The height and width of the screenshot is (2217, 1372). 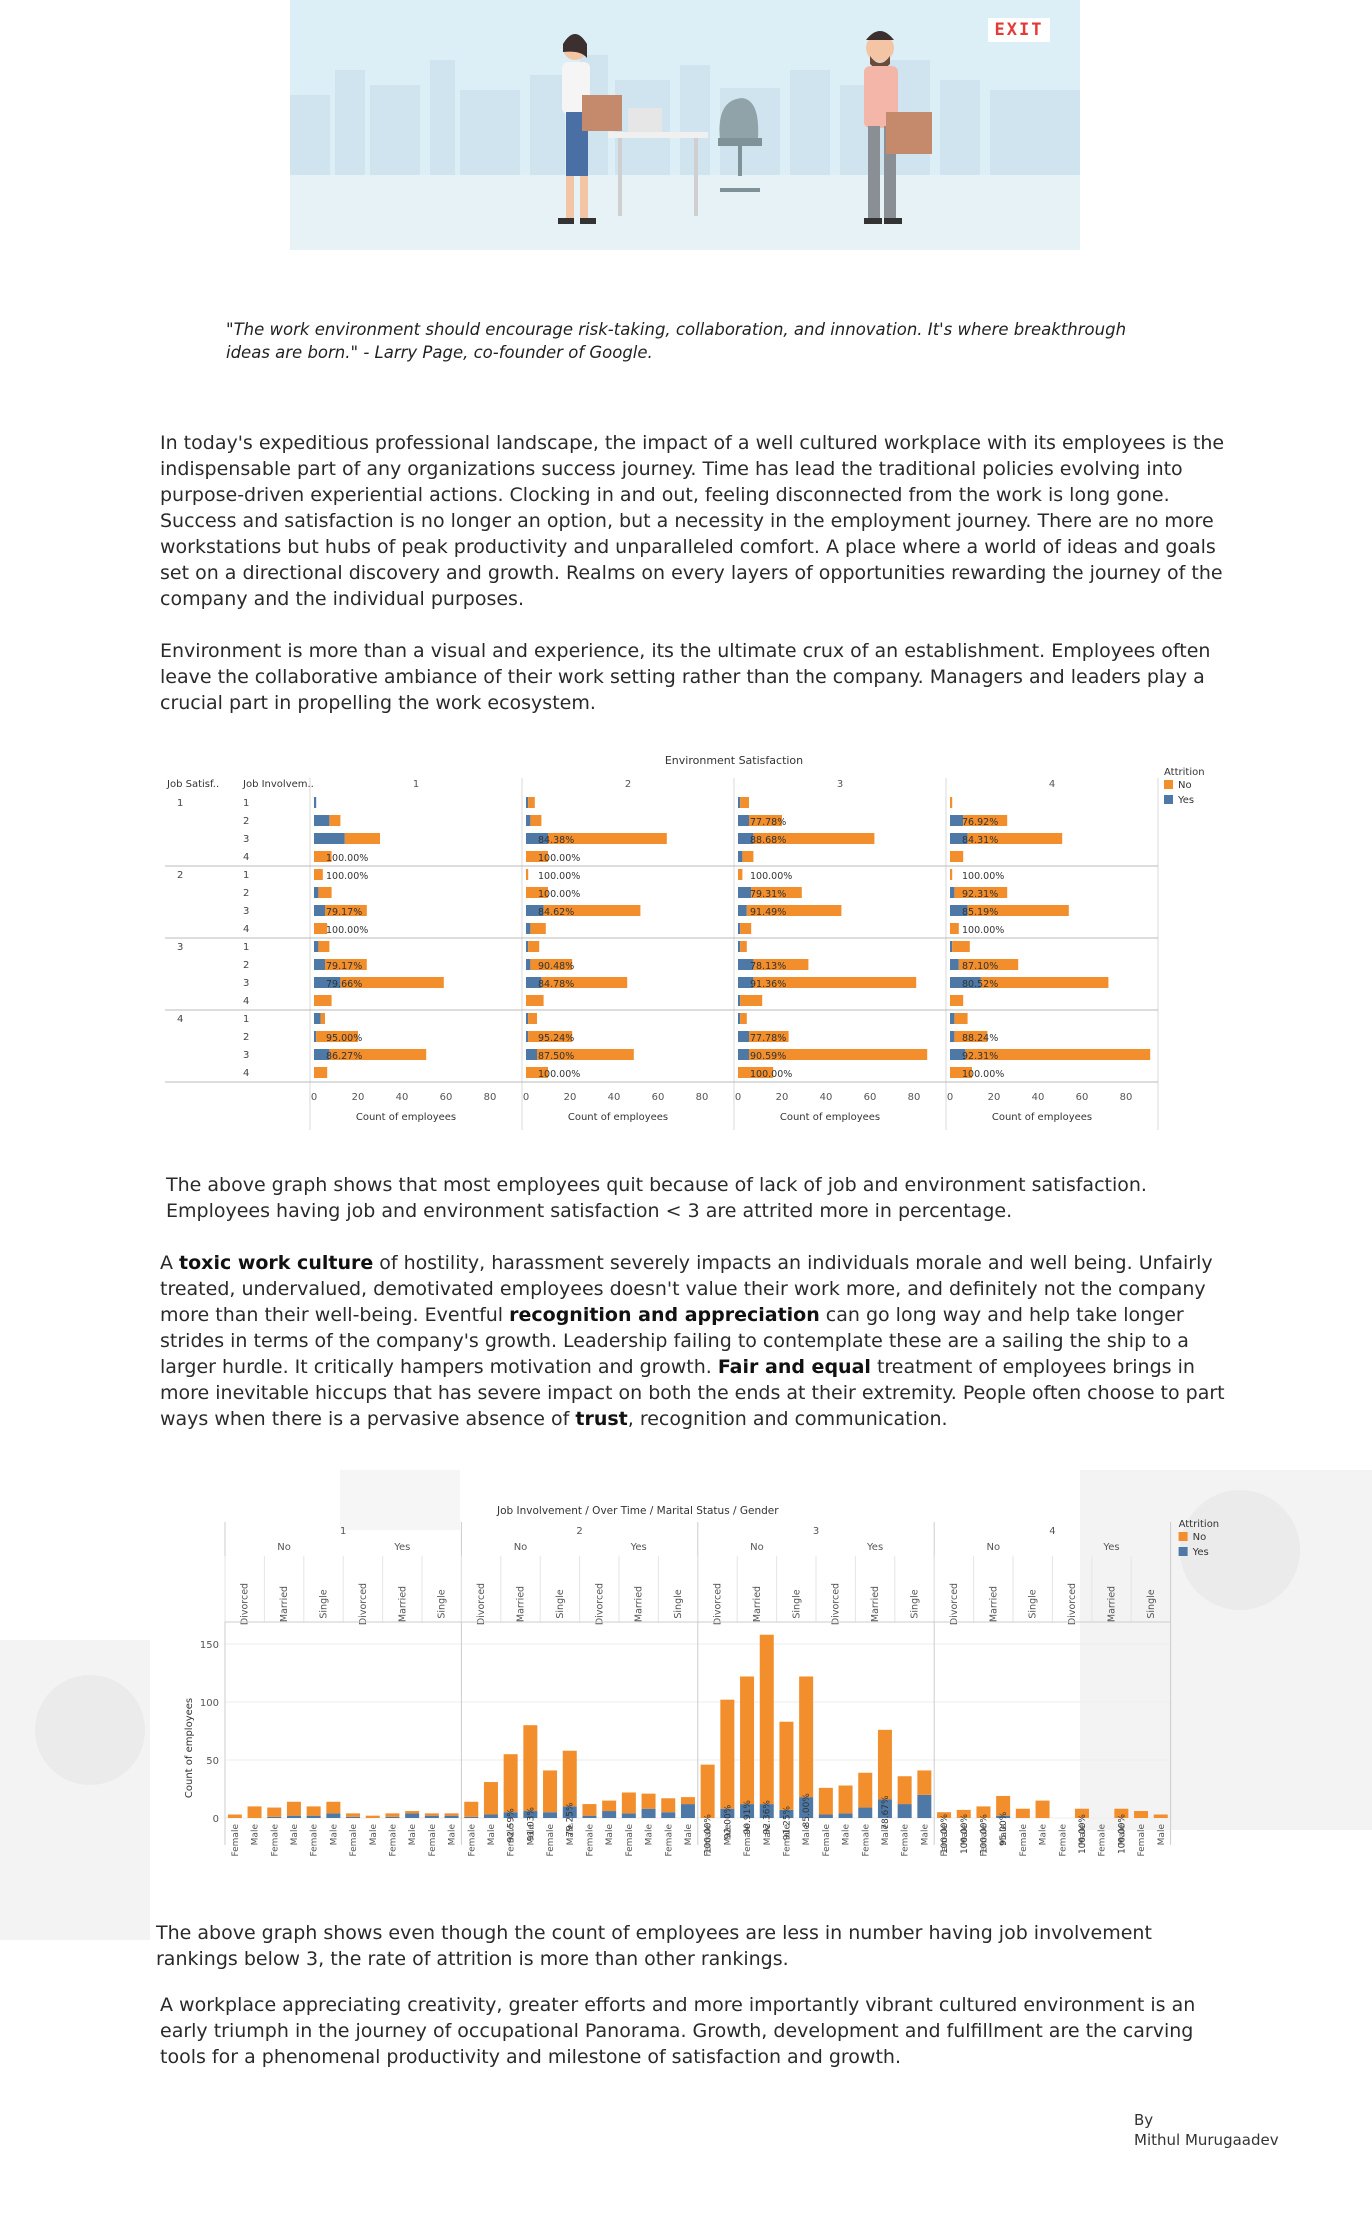 What do you see at coordinates (1038, 1097) in the screenshot?
I see `chart1-x-tick: 40` at bounding box center [1038, 1097].